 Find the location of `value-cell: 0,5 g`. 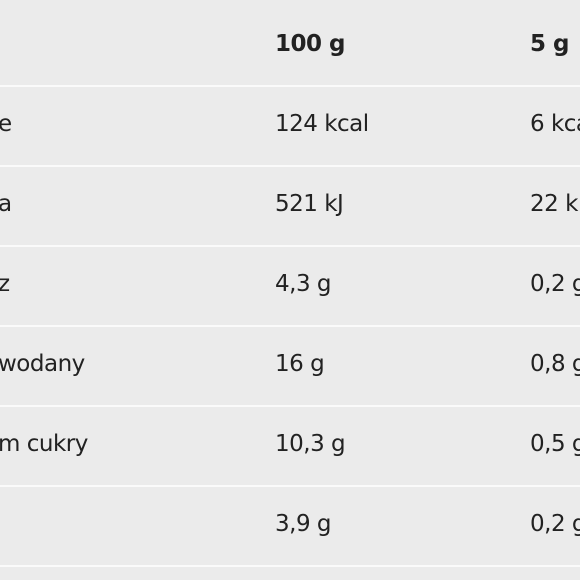

value-cell: 0,5 g is located at coordinates (555, 444).